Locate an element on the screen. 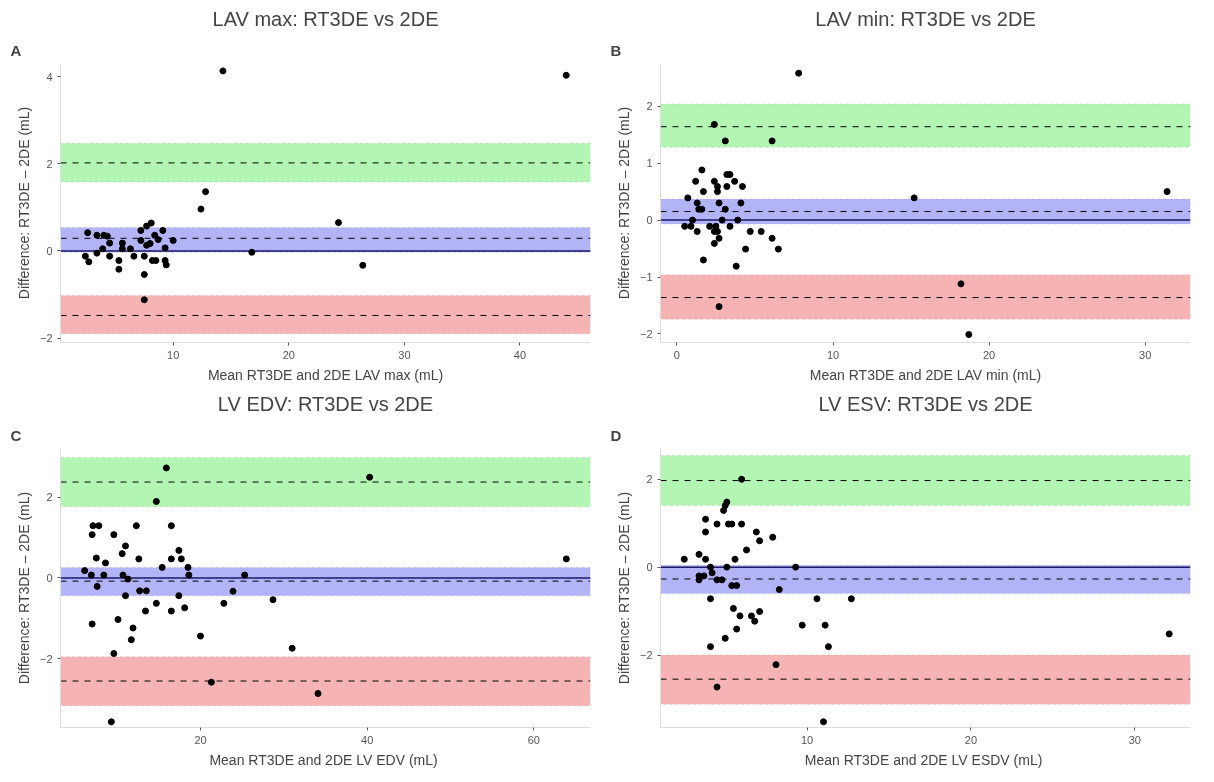 This screenshot has width=1214, height=782. x-axis-title: Mean RT3DE and 2DE LAV min (mL) is located at coordinates (925, 374).